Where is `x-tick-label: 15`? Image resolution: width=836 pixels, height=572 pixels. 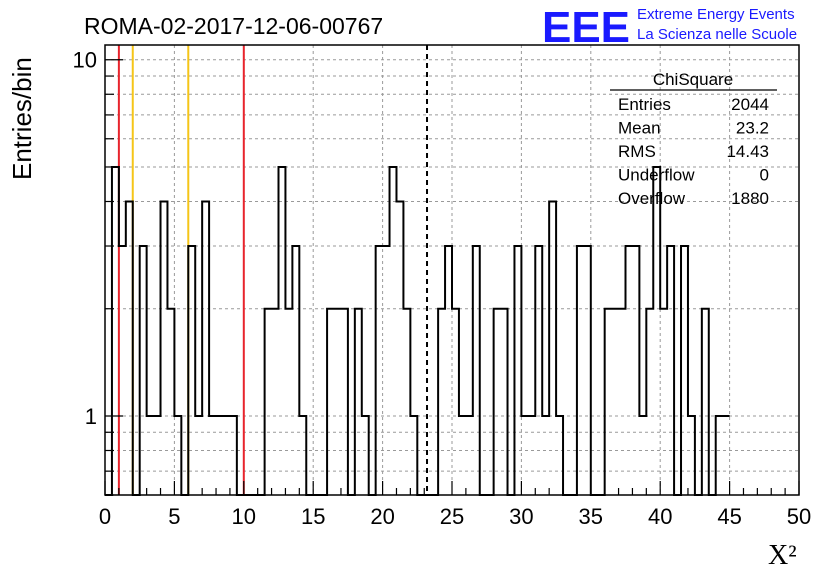
x-tick-label: 15 is located at coordinates (313, 516).